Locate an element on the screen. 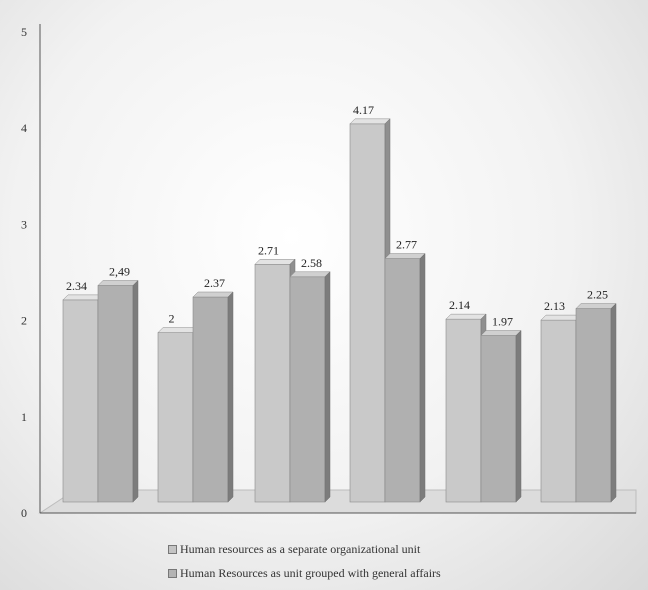  y-tick-label: 2 is located at coordinates (24, 321).